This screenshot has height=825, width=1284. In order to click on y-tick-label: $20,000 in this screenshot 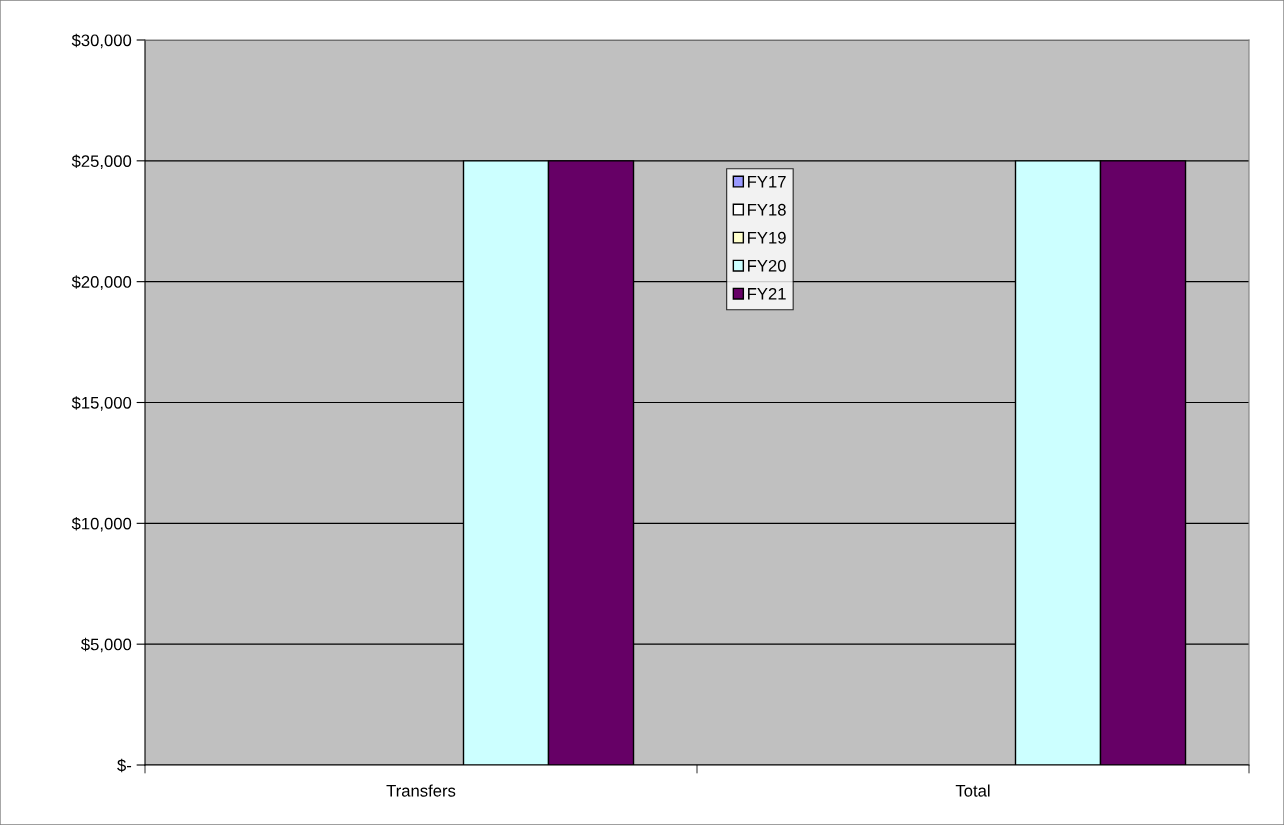, I will do `click(101, 282)`.